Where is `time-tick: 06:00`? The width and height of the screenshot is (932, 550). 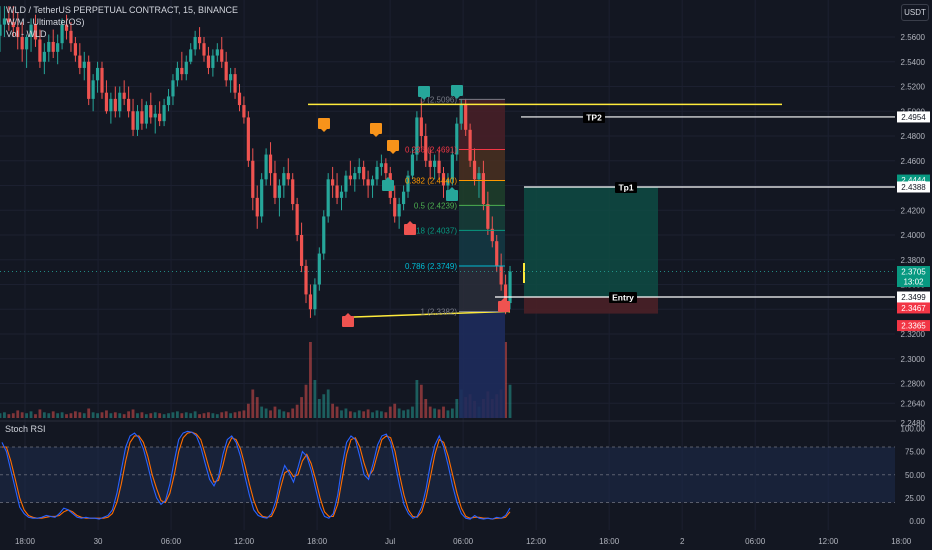
time-tick: 06:00 is located at coordinates (171, 541).